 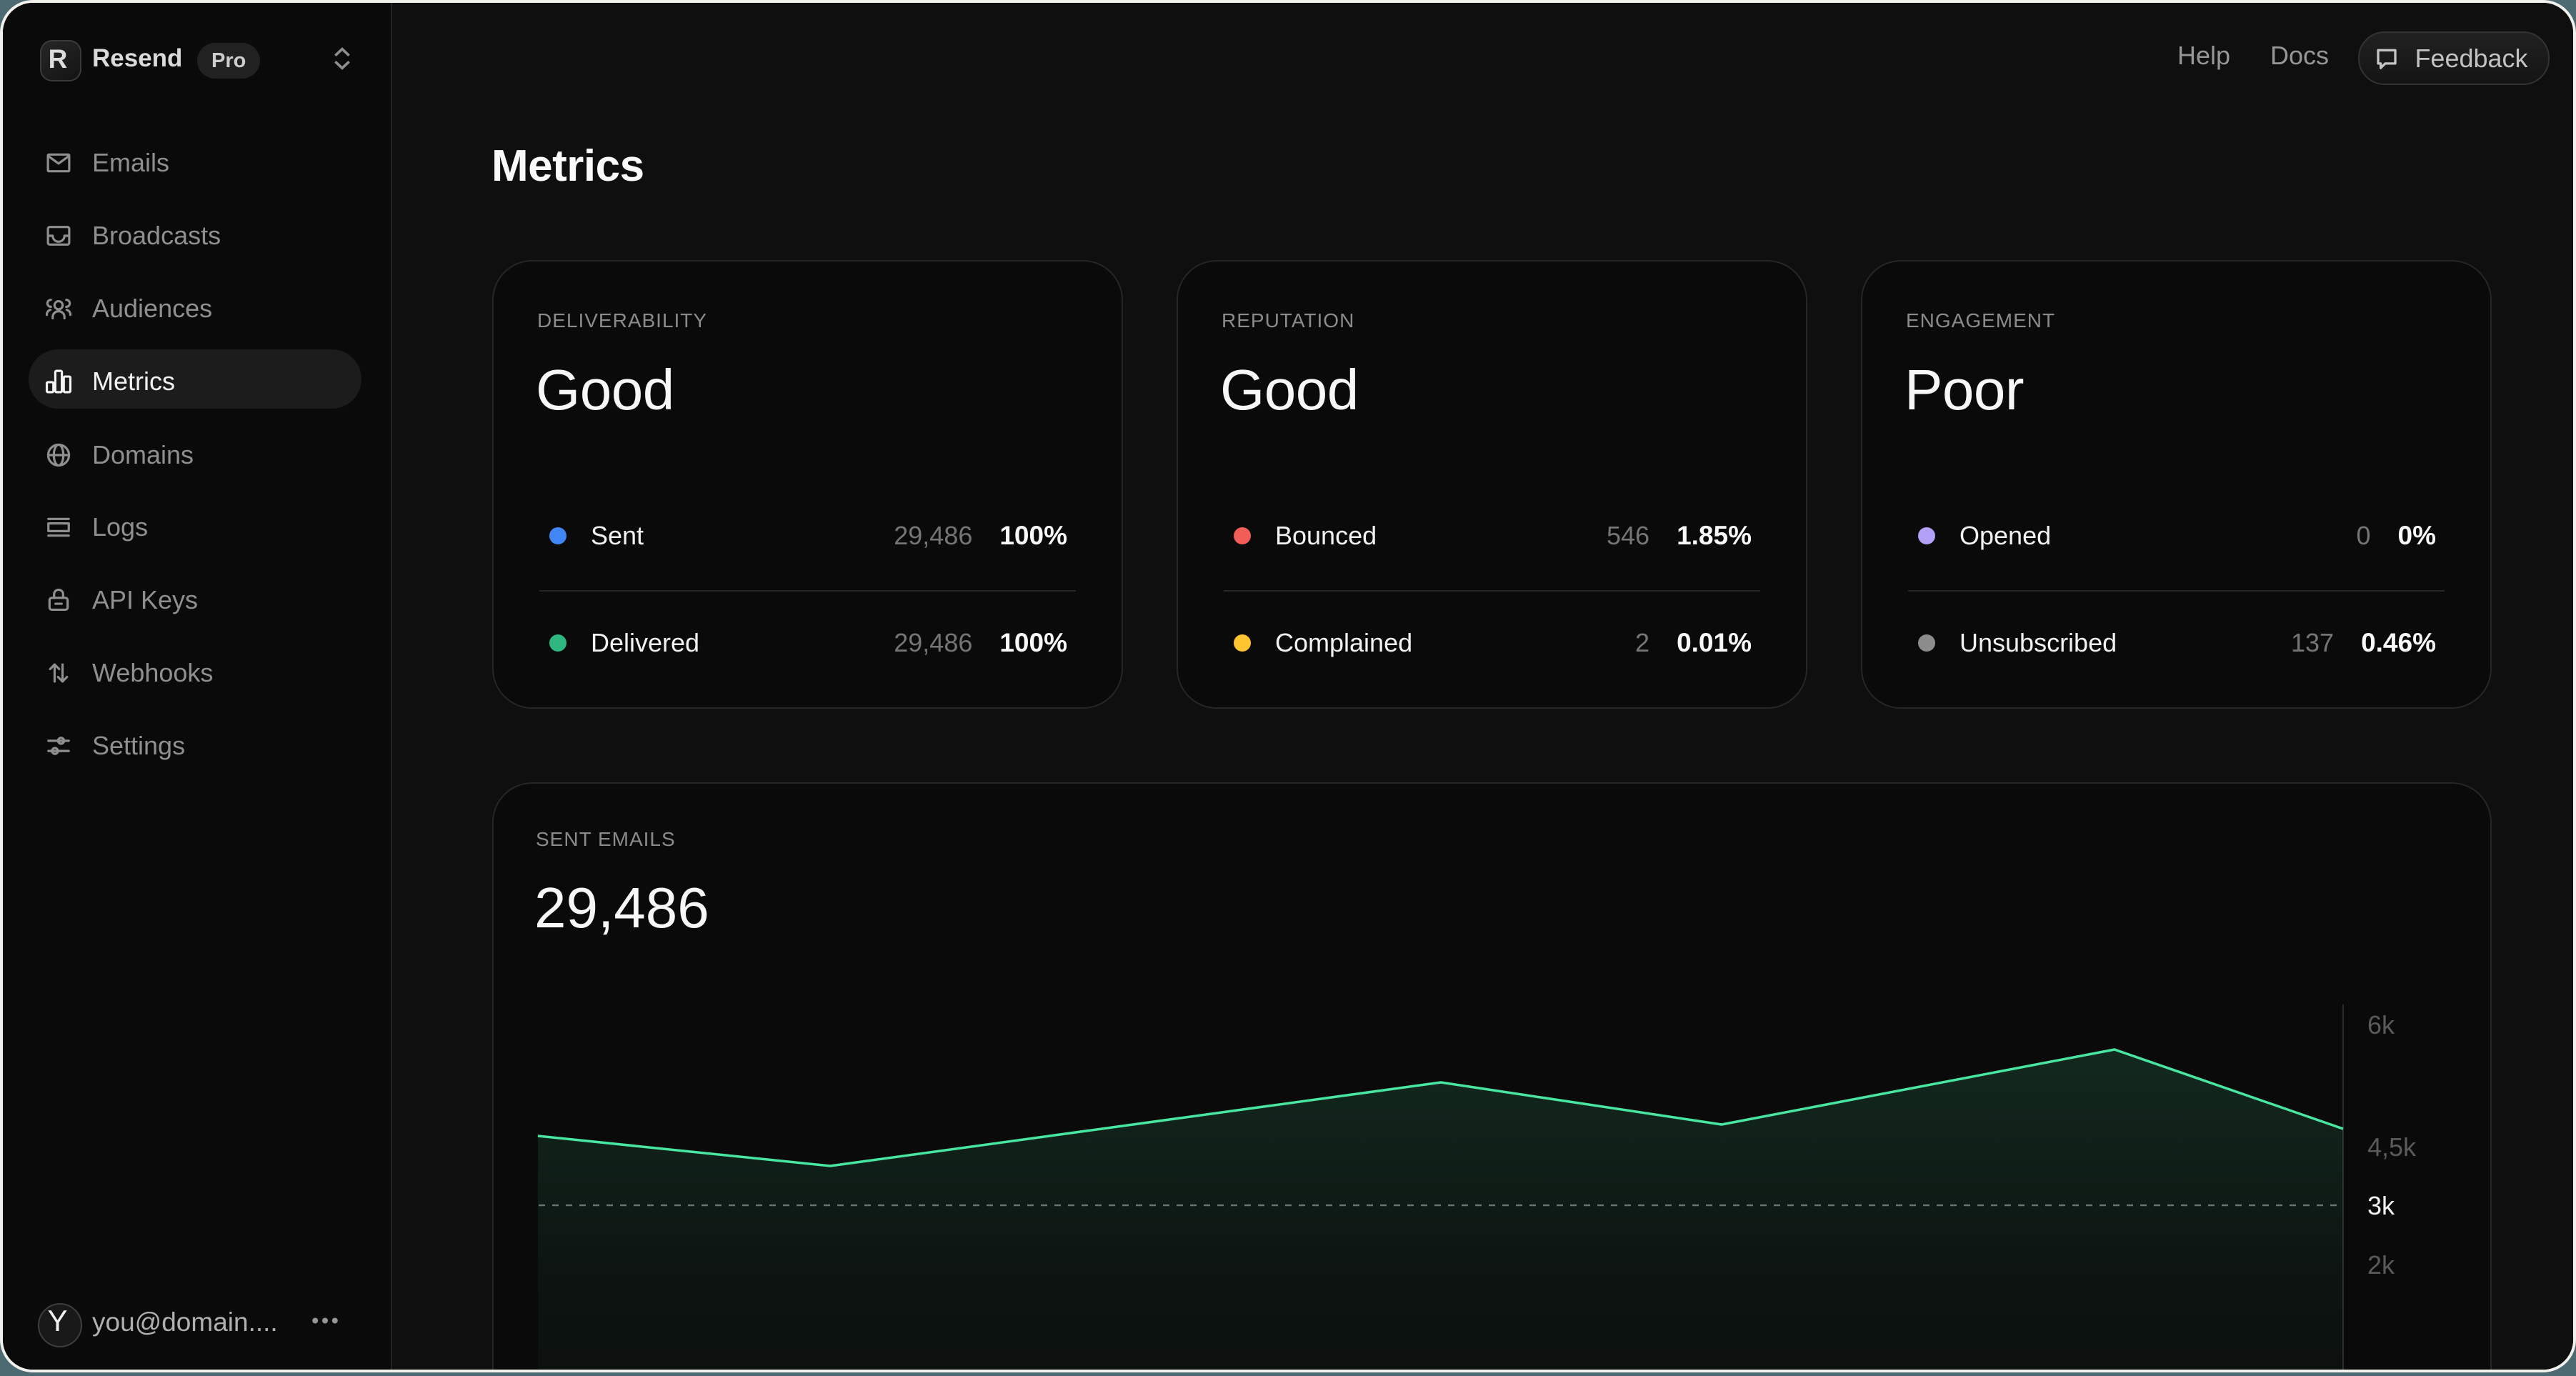 I want to click on svg-text: 2k, so click(x=2381, y=1265).